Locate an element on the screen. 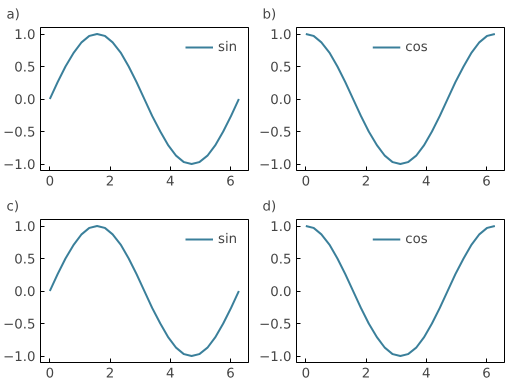 The image size is (512, 384). chart-title: d) is located at coordinates (269, 207).